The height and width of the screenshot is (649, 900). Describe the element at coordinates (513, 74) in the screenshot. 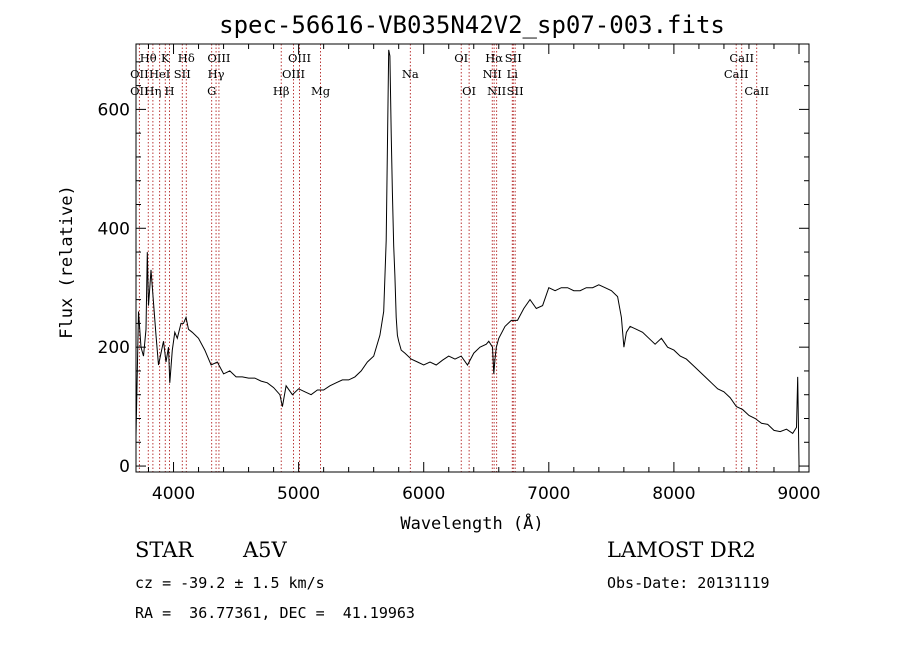

I see `emission-line-label: Li` at that location.